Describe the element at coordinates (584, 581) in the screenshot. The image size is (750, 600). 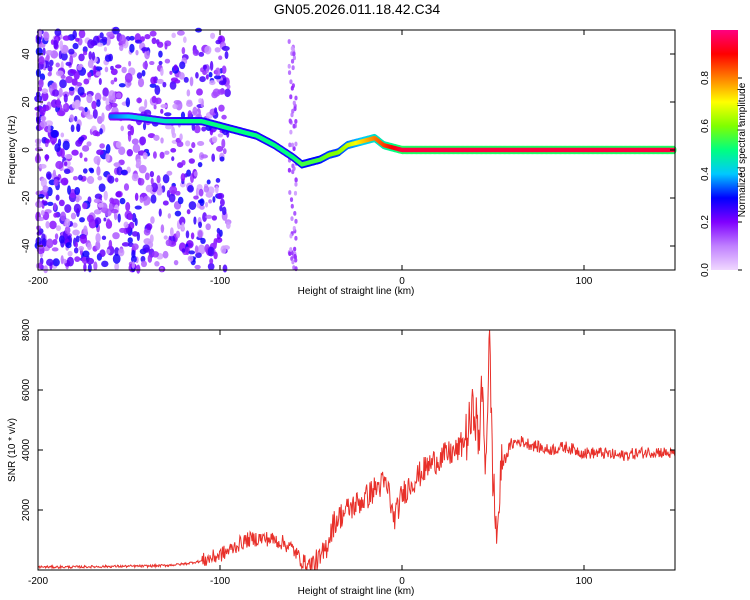
I see `x-tick-label: 100` at that location.